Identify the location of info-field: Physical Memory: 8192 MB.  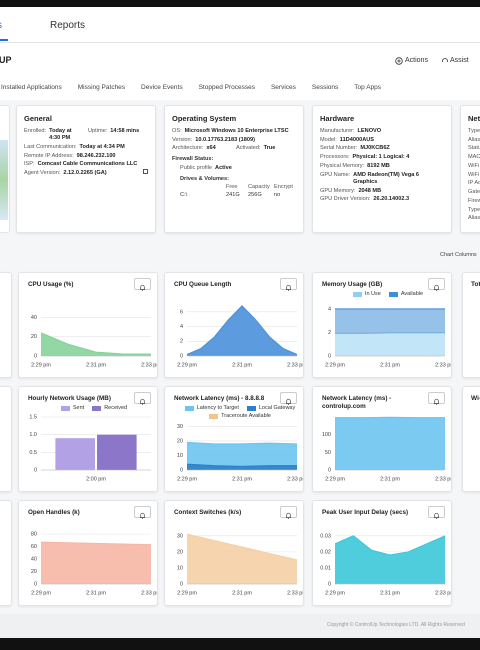
(382, 166).